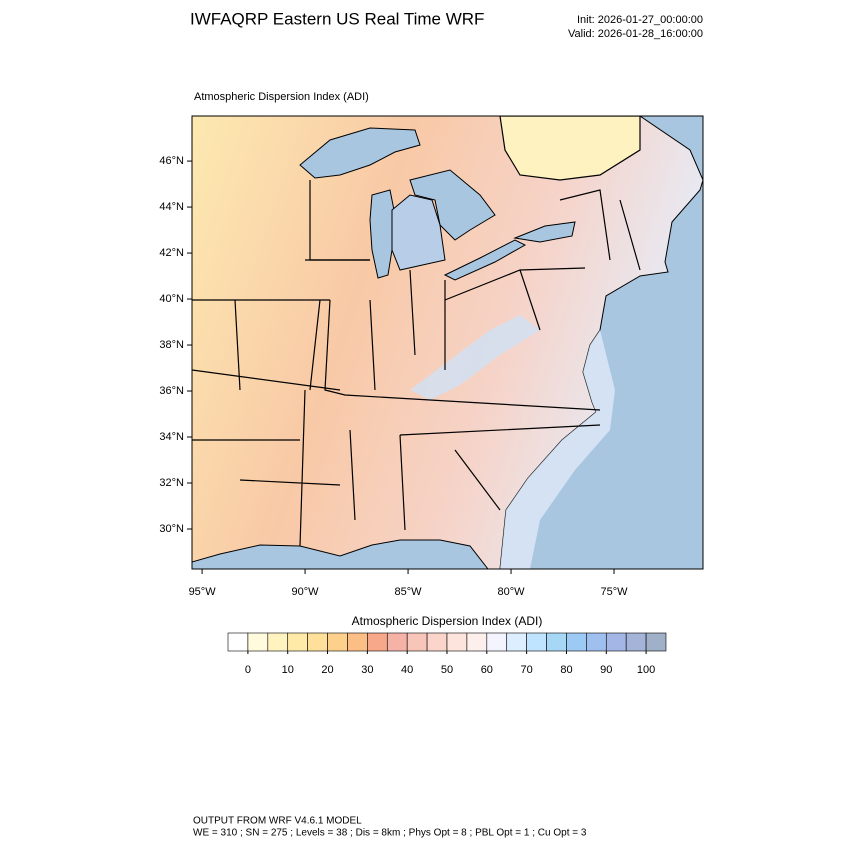 The width and height of the screenshot is (850, 855). Describe the element at coordinates (171, 207) in the screenshot. I see `lat-label: 44°N` at that location.